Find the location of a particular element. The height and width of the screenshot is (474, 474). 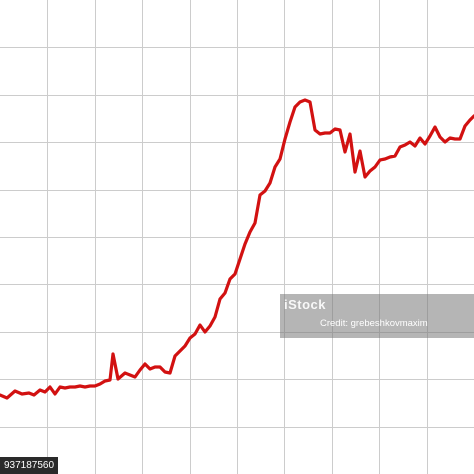

watermark-logo: iStock is located at coordinates (305, 304).